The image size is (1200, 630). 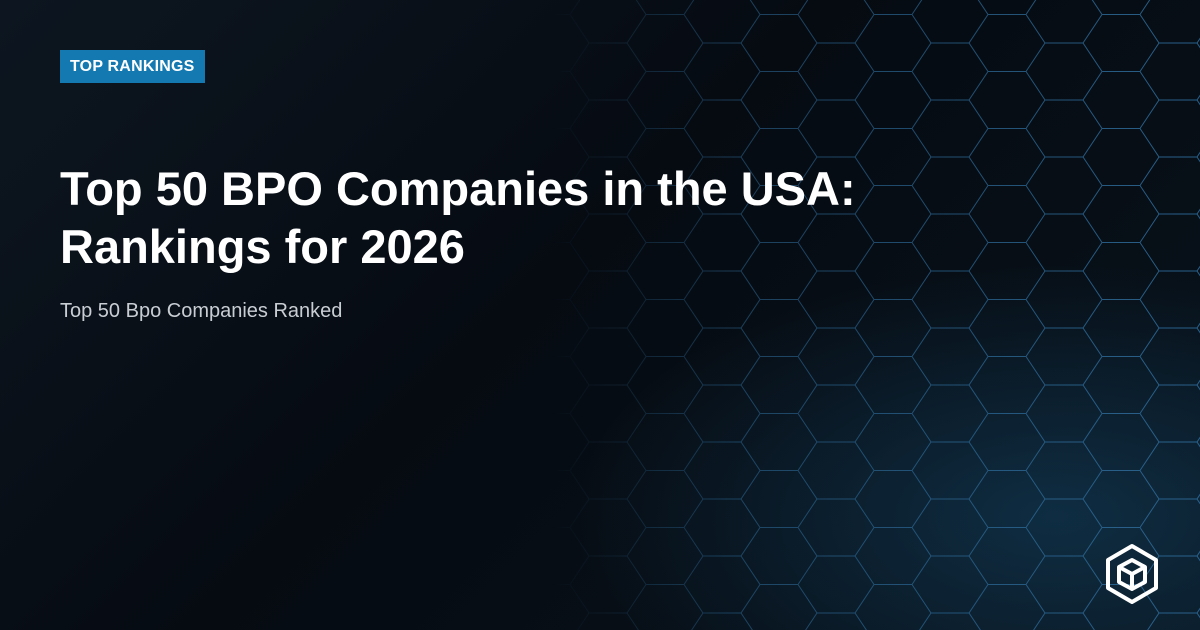 I want to click on subtitle: Top 50 Bpo Companies Ranked, so click(x=201, y=311).